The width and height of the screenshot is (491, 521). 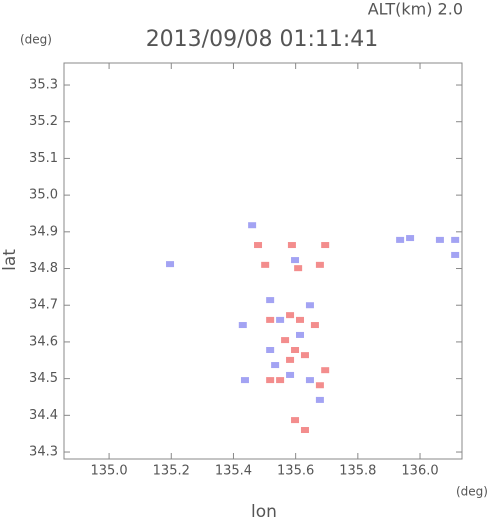 What do you see at coordinates (43, 121) in the screenshot?
I see `y-tick-label: 35.2` at bounding box center [43, 121].